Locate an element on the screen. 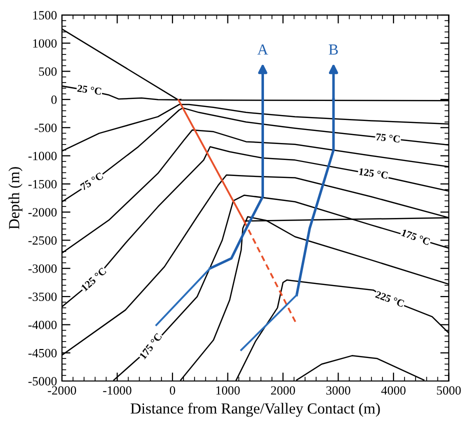 This screenshot has width=466, height=424. y-tick-label: 0 is located at coordinates (54, 99).